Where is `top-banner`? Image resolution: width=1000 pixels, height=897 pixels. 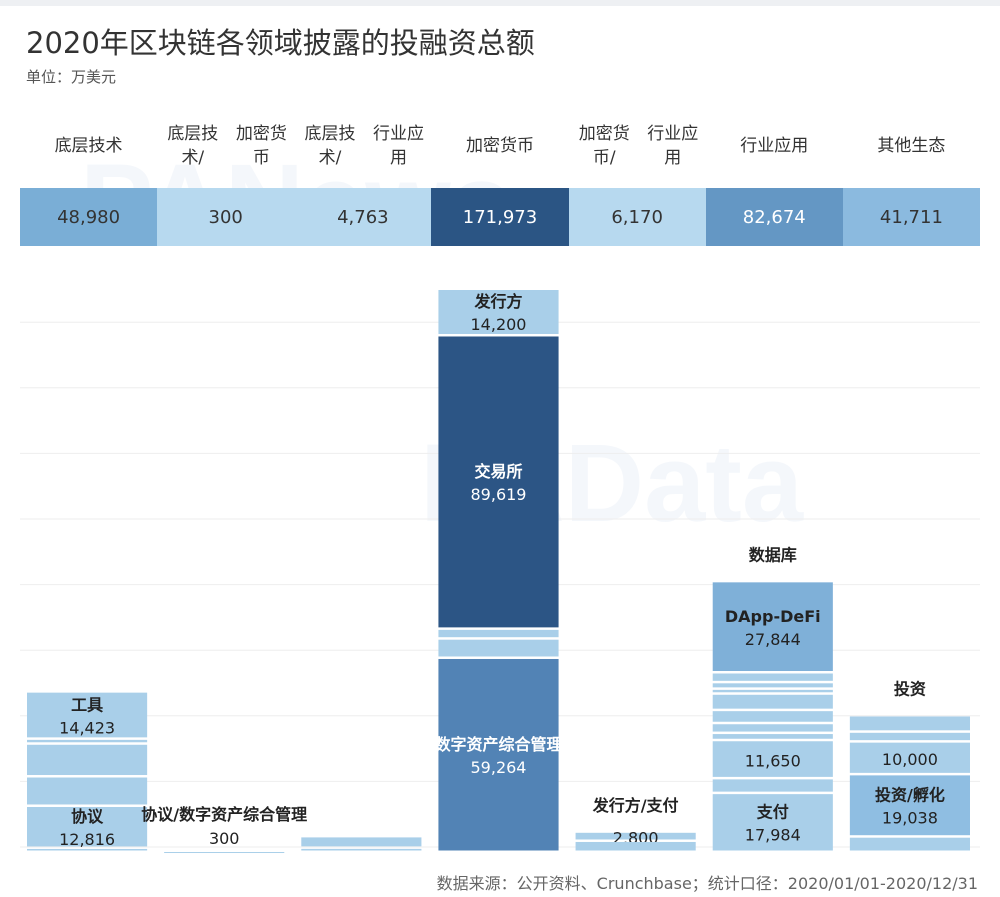 top-banner is located at coordinates (500, 3).